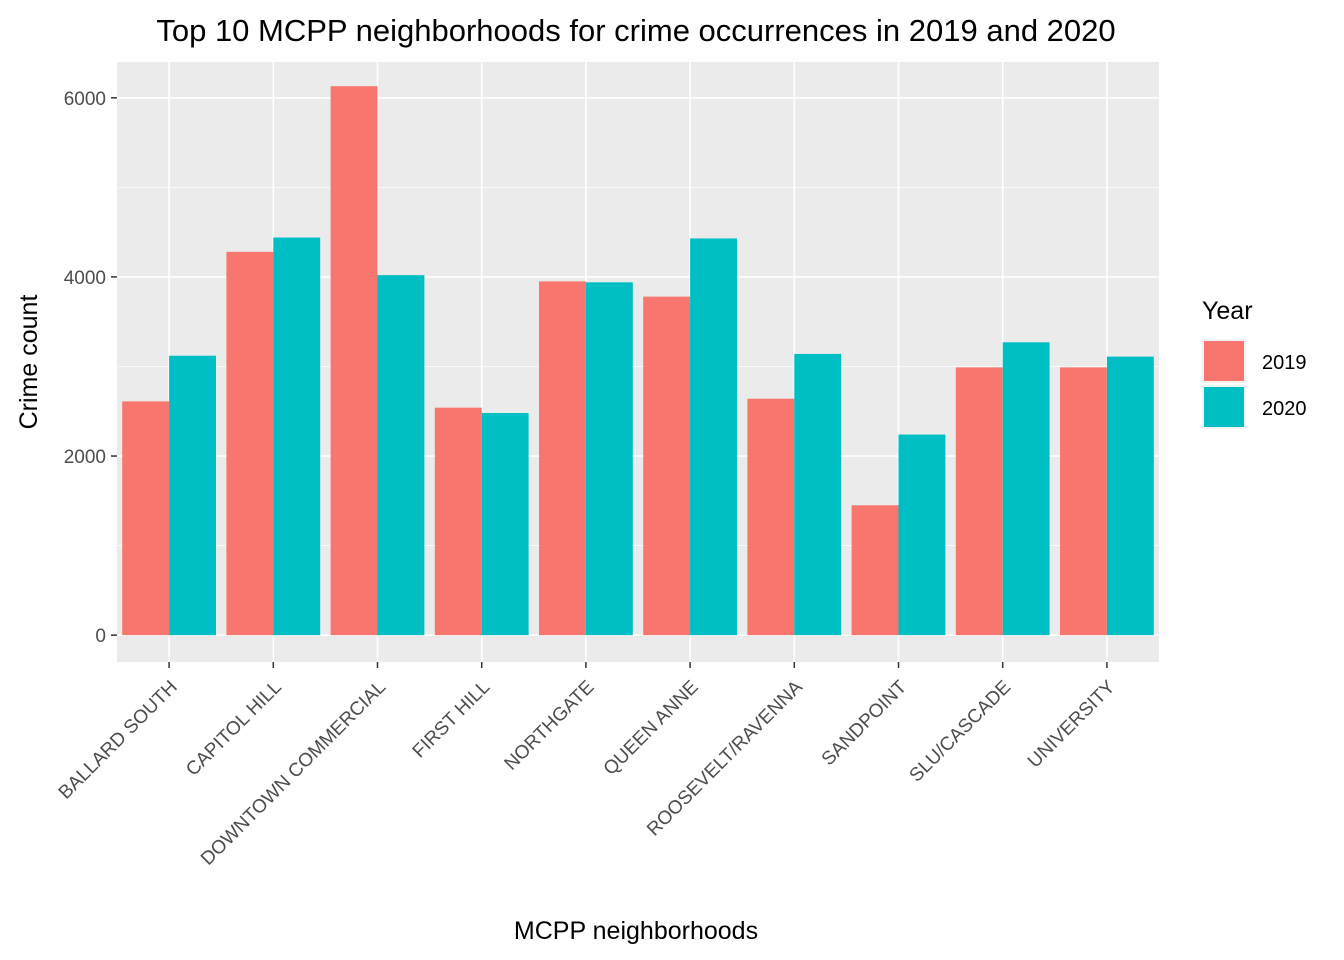 Image resolution: width=1344 pixels, height=960 pixels. I want to click on x-tick-label: SANDPOINT, so click(865, 723).